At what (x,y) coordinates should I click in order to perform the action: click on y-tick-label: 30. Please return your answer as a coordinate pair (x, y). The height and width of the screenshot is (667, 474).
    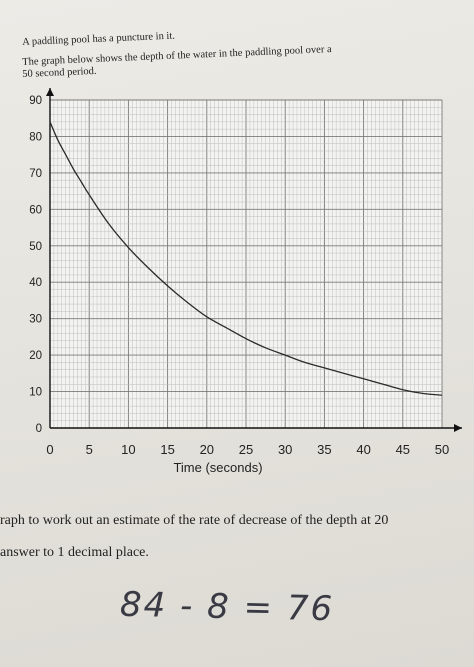
    Looking at the image, I should click on (35, 320).